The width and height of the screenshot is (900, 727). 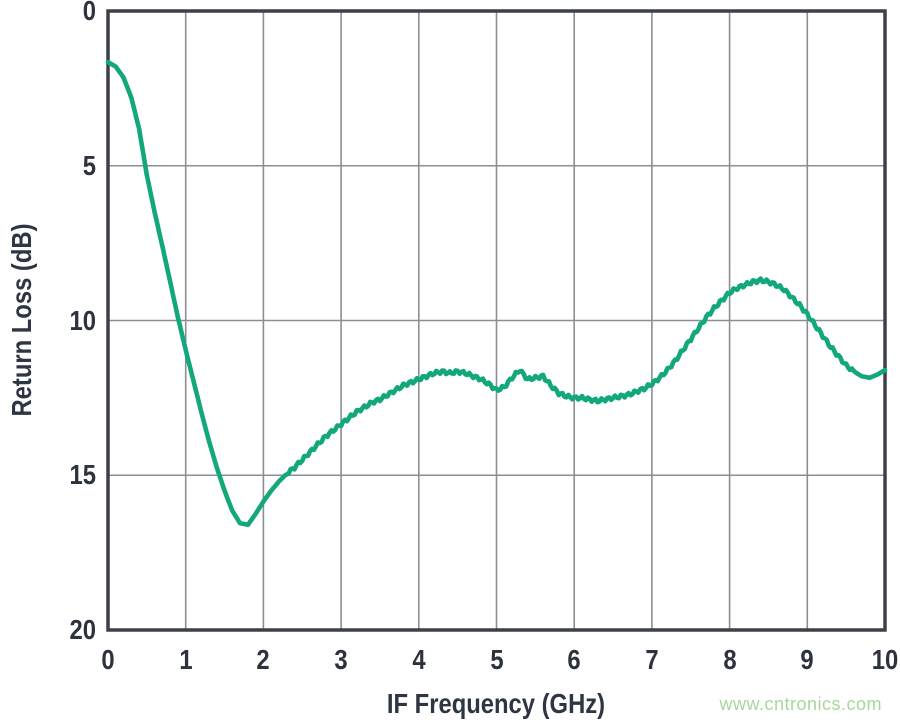 What do you see at coordinates (652, 659) in the screenshot?
I see `x-tick-label: 7` at bounding box center [652, 659].